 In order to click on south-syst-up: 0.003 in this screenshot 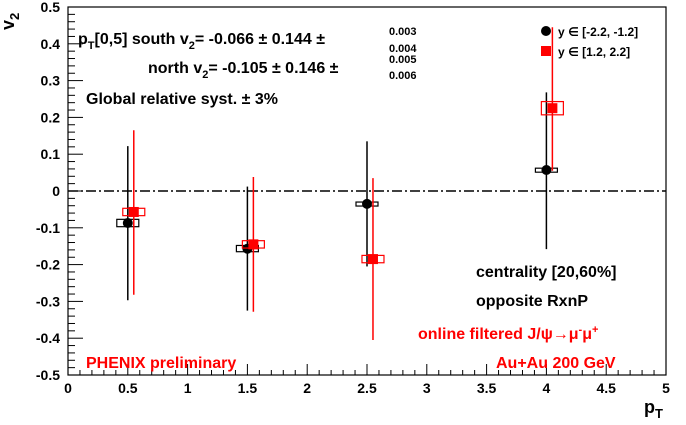, I will do `click(403, 32)`.